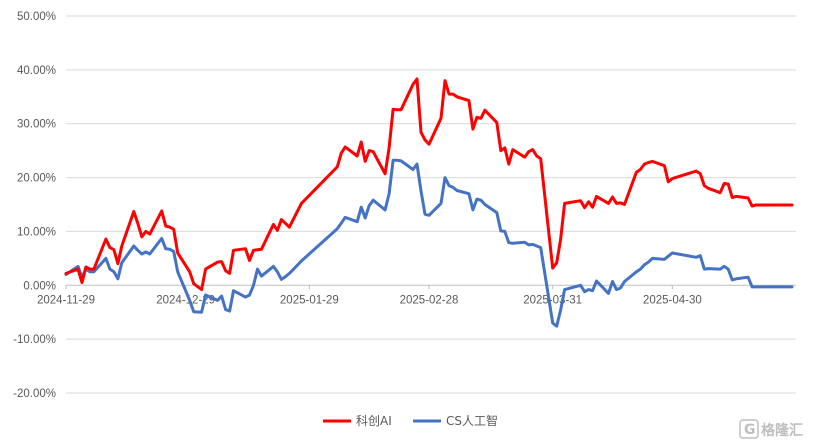  I want to click on y-tick-label: -10.00%, so click(34, 340).